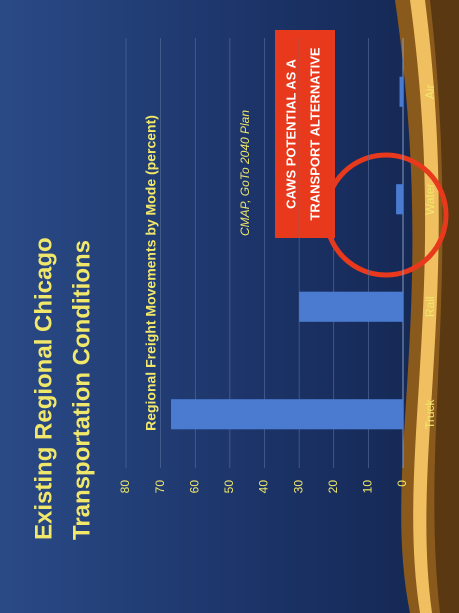 The width and height of the screenshot is (459, 613). I want to click on y-tick-label: 50, so click(229, 487).